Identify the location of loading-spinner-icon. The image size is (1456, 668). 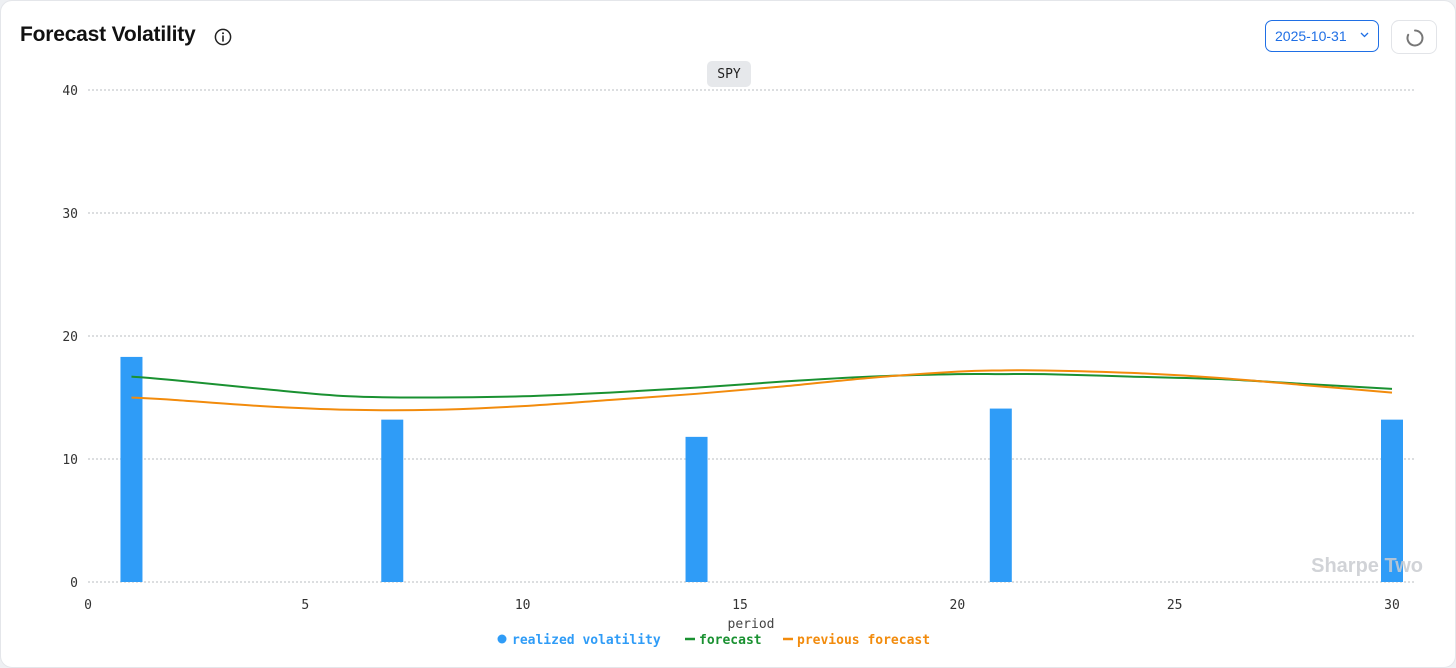
(1415, 38).